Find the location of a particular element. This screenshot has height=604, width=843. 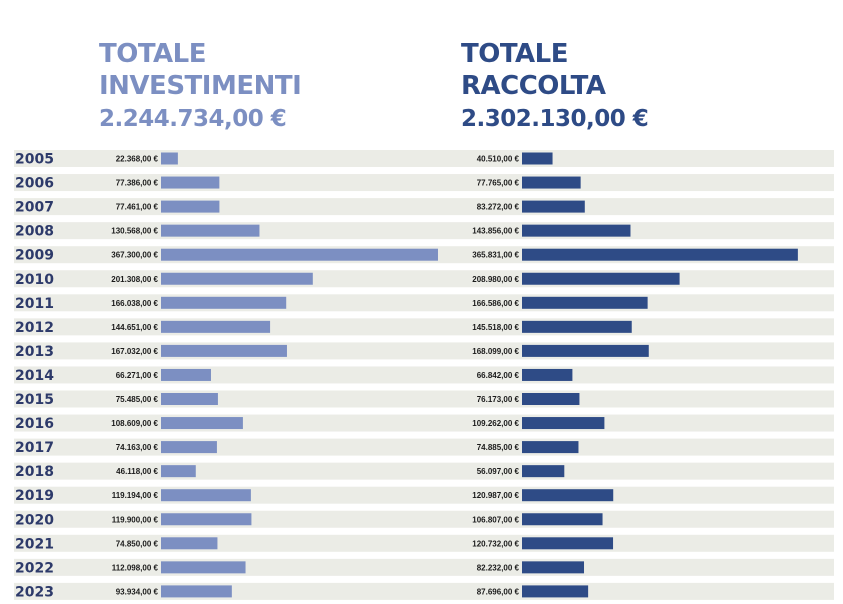

year-label: 2016 is located at coordinates (34, 424).